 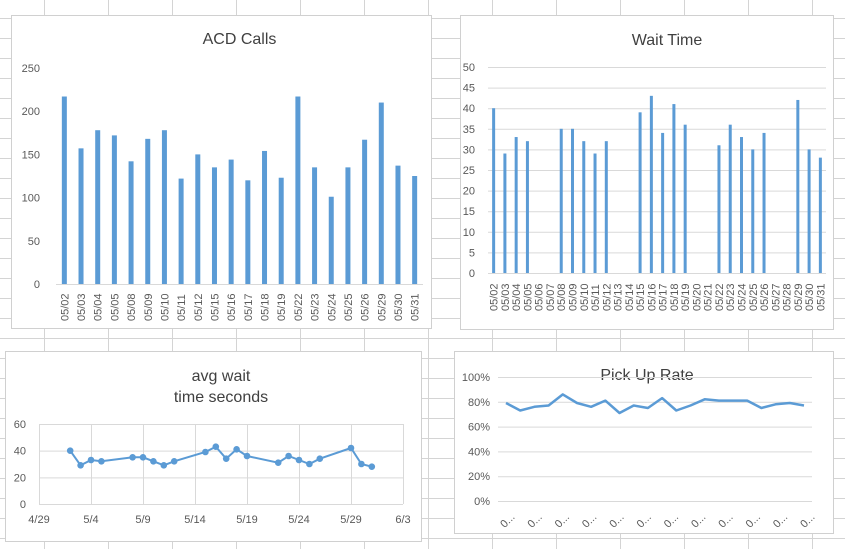 I want to click on y-tick-label: 100%, so click(x=476, y=378).